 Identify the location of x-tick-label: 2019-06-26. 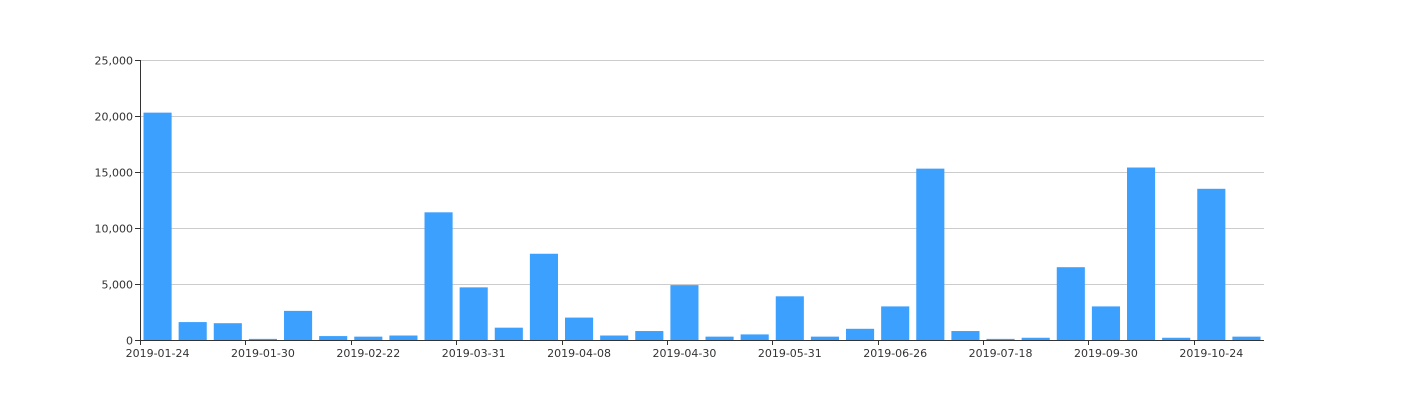
(895, 353).